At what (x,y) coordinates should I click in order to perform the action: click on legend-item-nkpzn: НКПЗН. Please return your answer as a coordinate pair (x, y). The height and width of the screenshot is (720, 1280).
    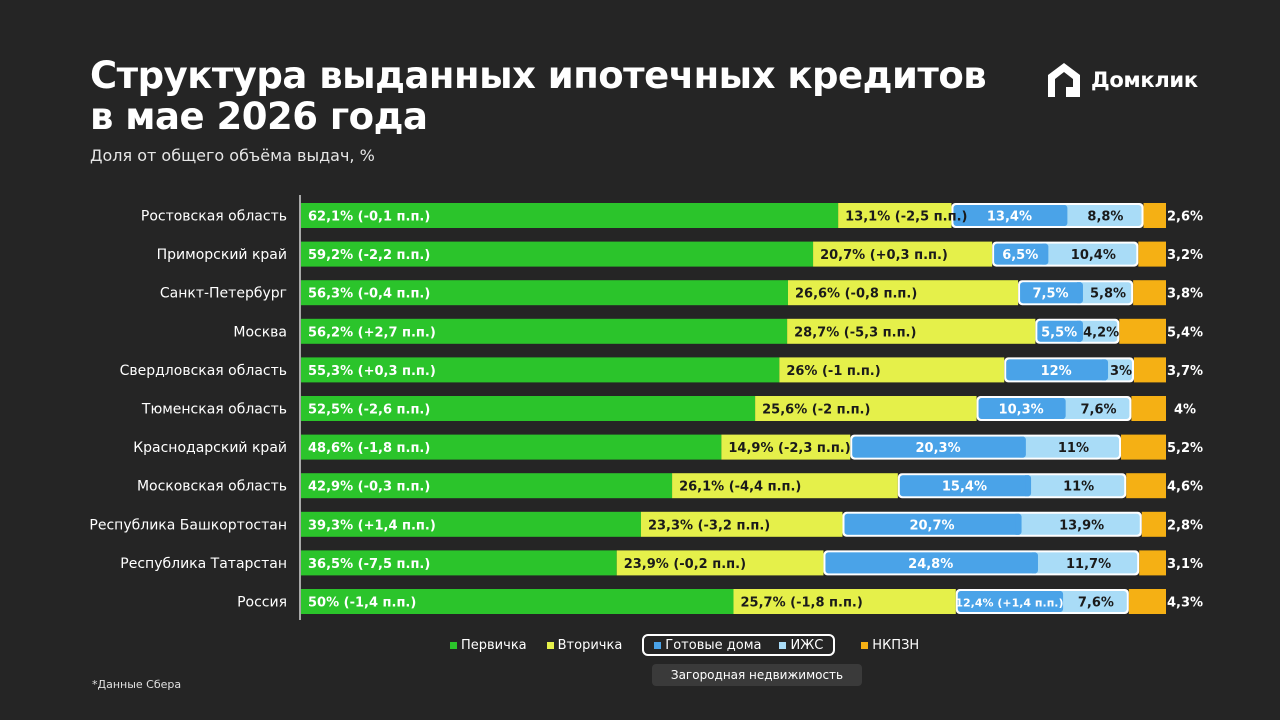
    Looking at the image, I should click on (890, 645).